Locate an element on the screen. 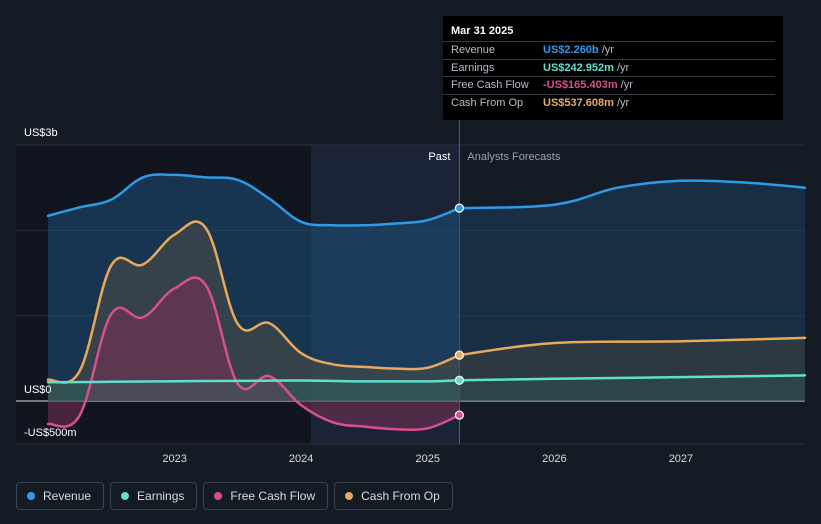 Image resolution: width=821 pixels, height=524 pixels. tooltip-value: US$2.260b /yr is located at coordinates (578, 50).